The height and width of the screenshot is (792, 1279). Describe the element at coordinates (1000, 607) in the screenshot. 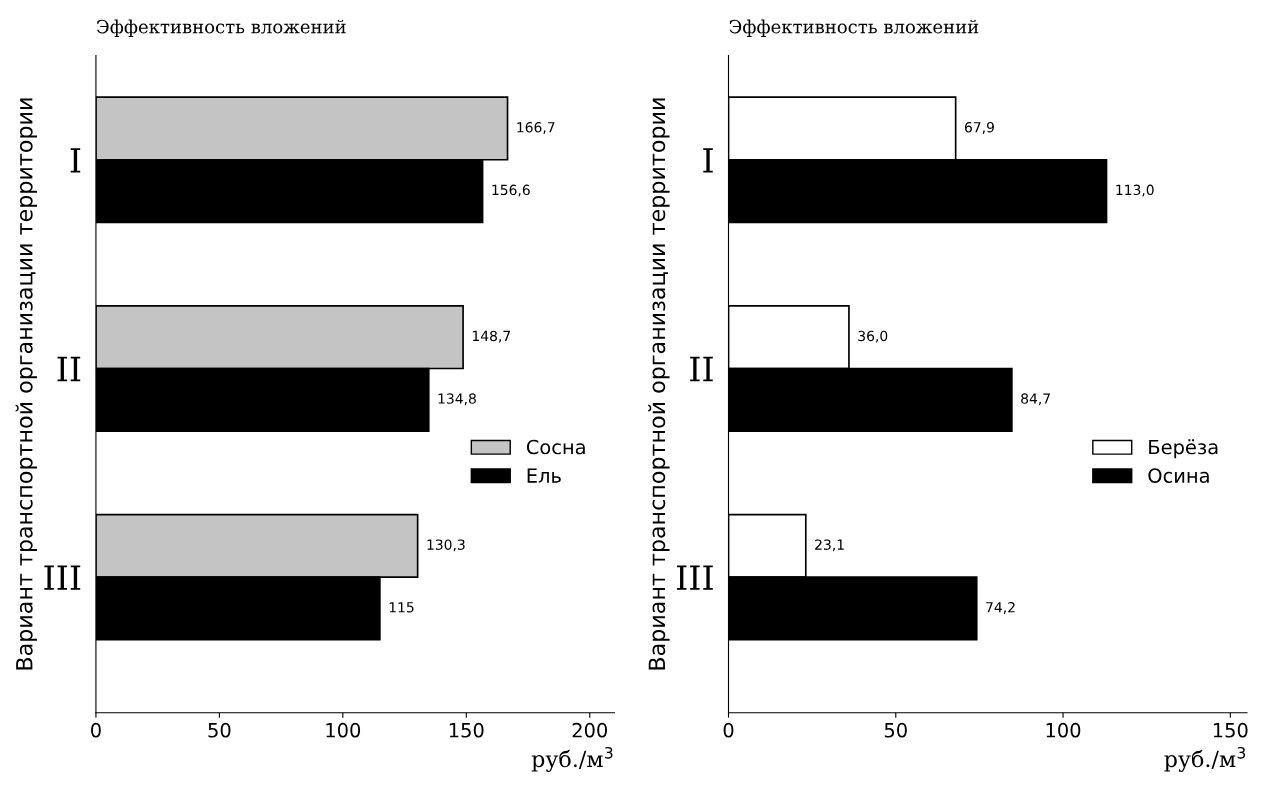

I see `data-label: 74,2` at that location.